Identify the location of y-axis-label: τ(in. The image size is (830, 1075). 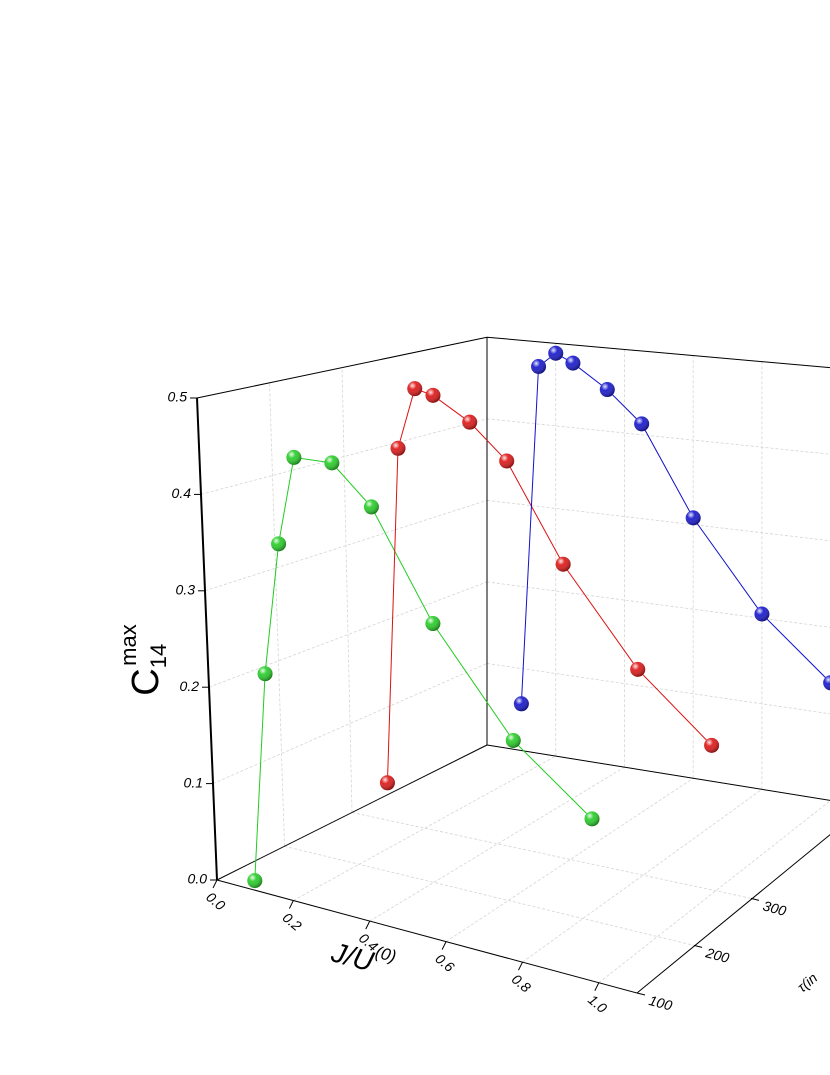
(807, 982).